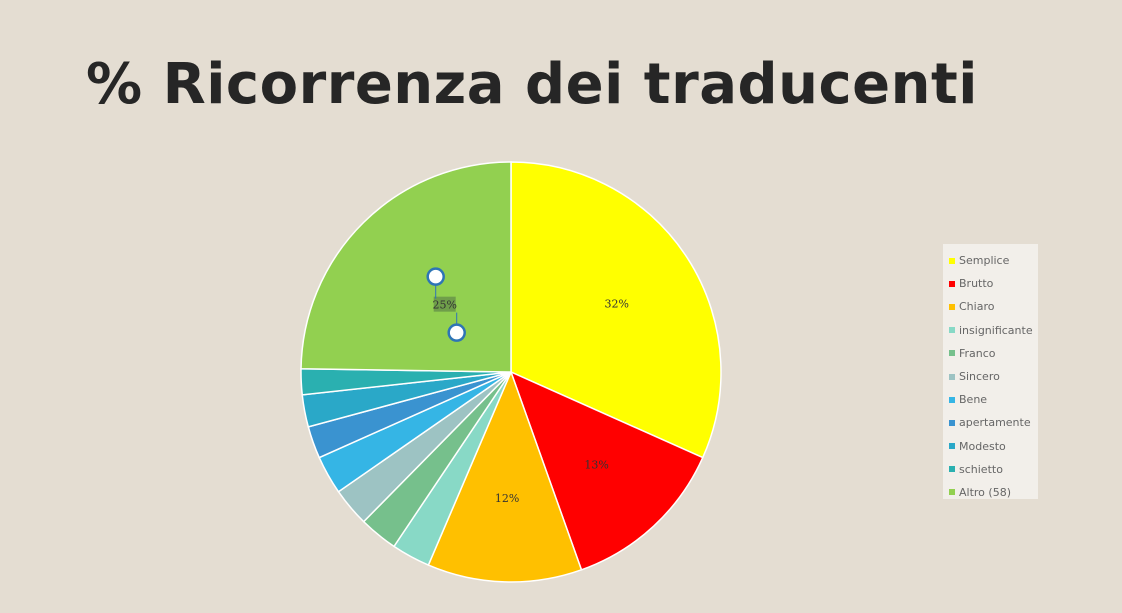 Image resolution: width=1122 pixels, height=613 pixels. What do you see at coordinates (976, 284) in the screenshot?
I see `legend-label: Brutto` at bounding box center [976, 284].